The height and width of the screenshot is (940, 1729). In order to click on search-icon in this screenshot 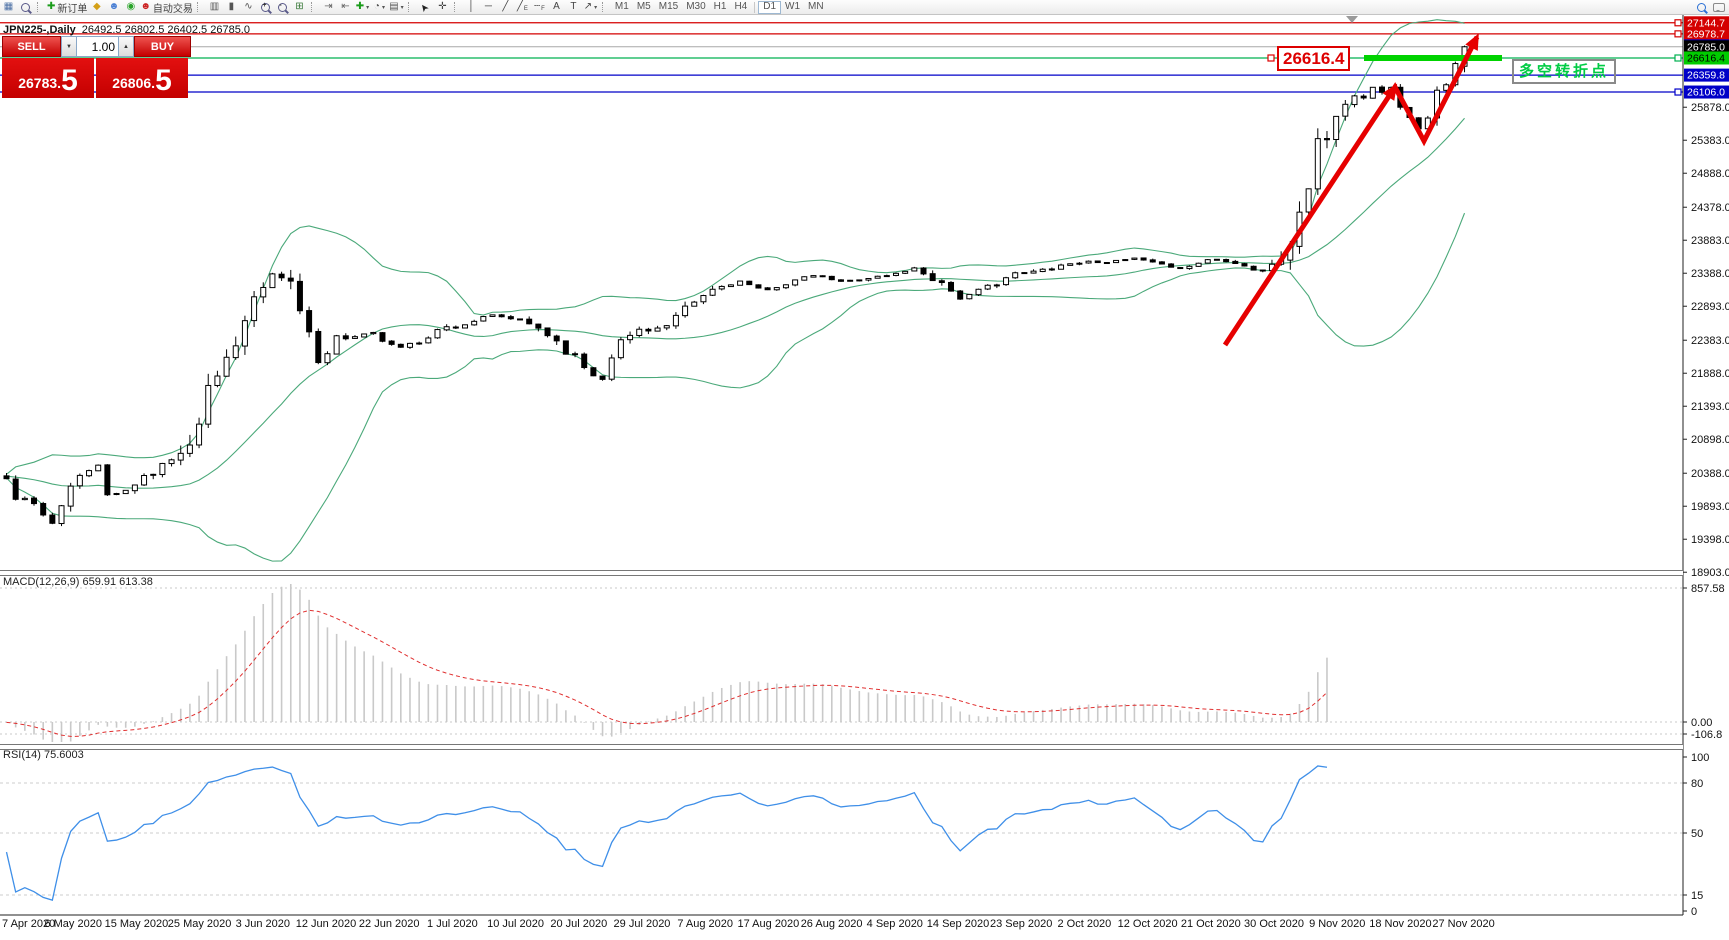, I will do `click(1701, 7)`.